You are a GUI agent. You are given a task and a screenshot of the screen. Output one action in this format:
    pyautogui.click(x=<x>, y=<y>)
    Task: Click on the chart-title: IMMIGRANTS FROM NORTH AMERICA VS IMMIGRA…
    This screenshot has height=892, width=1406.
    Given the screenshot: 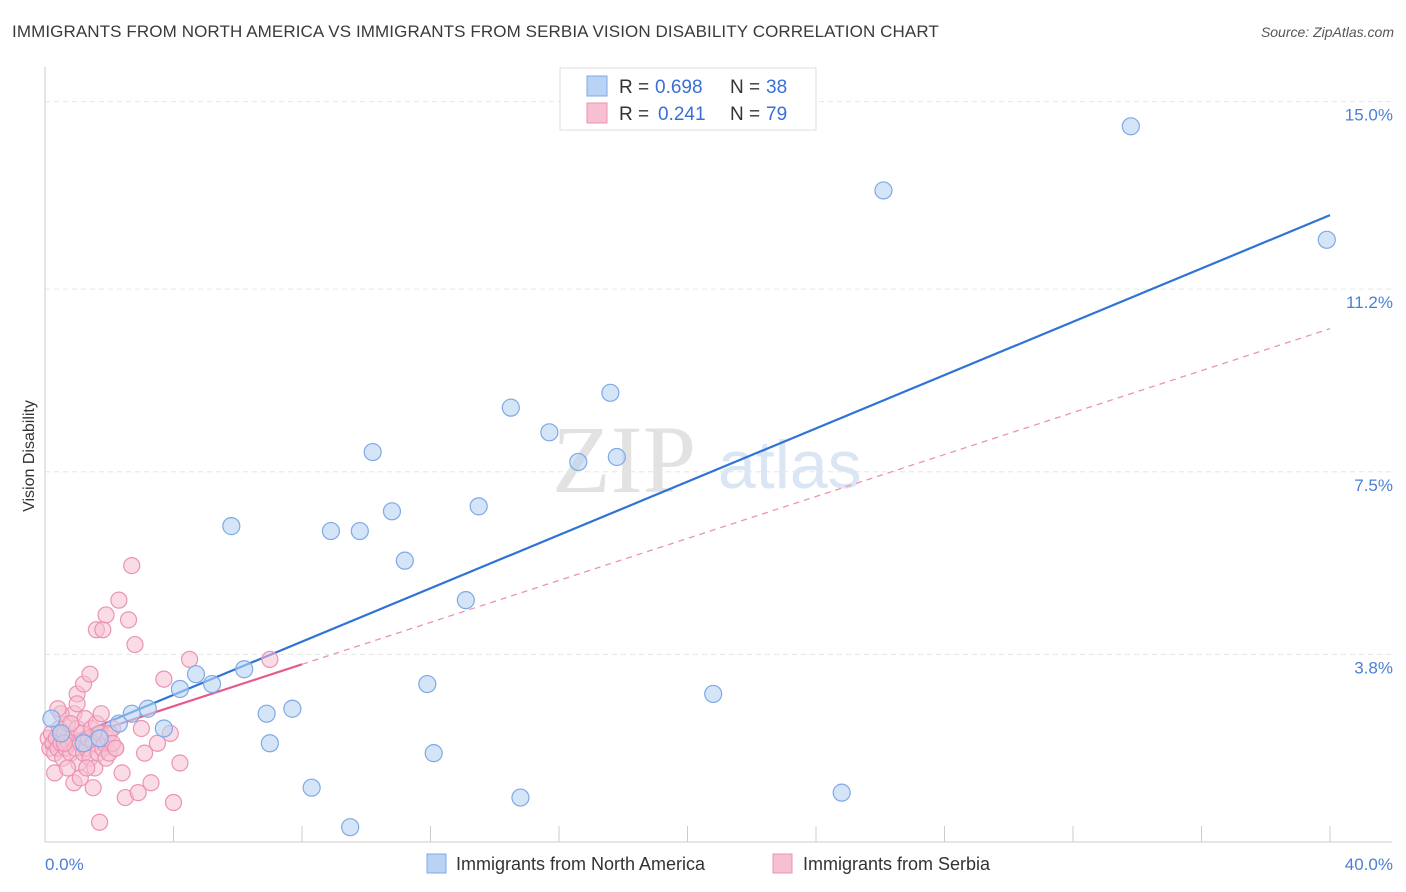 What is the action you would take?
    pyautogui.click(x=475, y=31)
    